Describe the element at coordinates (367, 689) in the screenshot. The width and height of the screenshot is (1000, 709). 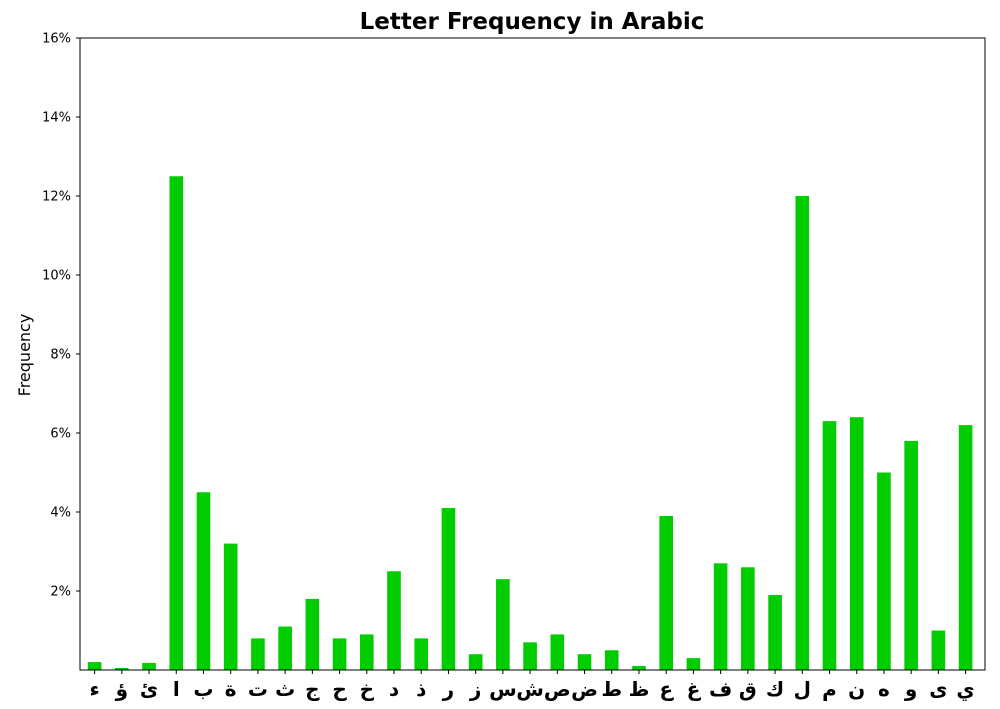
I see `x-tick-label: خ` at that location.